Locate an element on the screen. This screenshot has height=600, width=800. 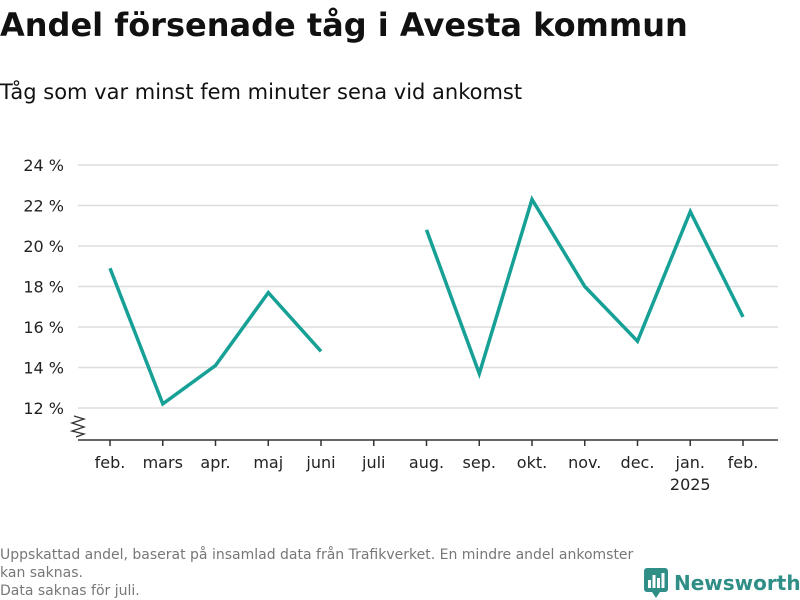
y-tick-label: 16 % is located at coordinates (43, 327).